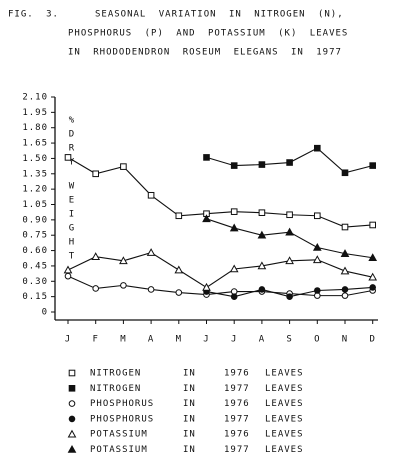 Image resolution: width=400 pixels, height=458 pixels. Describe the element at coordinates (72, 229) in the screenshot. I see `y-axis-label: G` at that location.